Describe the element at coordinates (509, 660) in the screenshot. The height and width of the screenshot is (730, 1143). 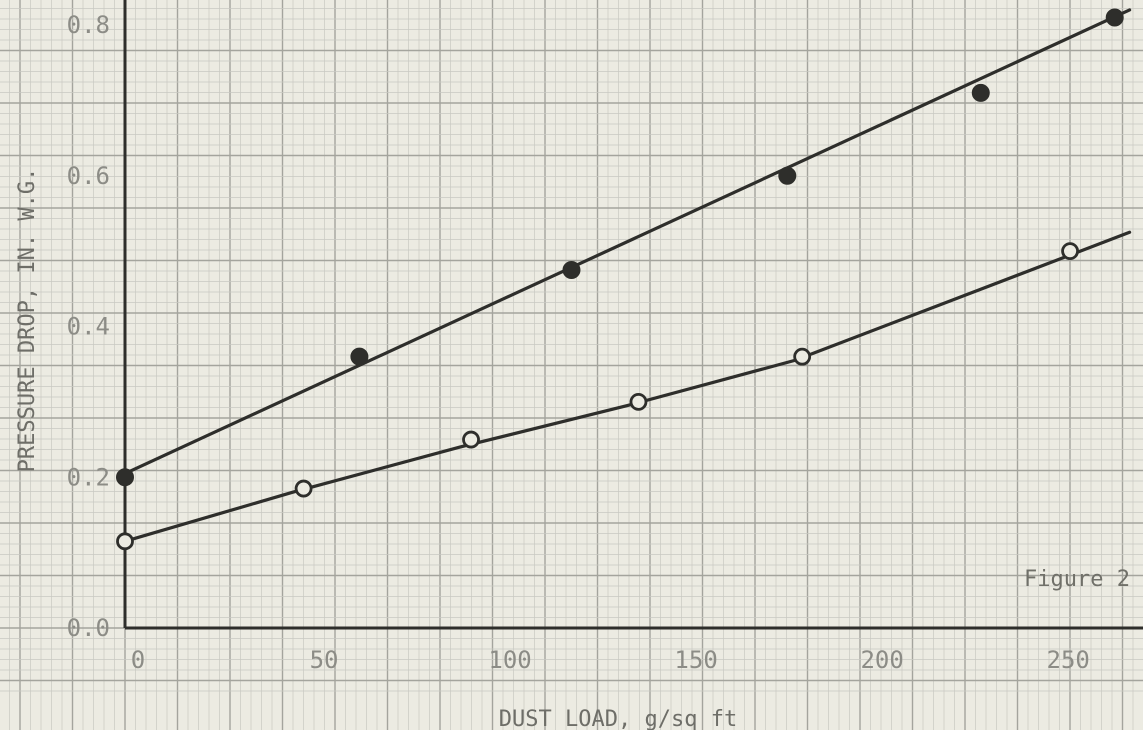
I see `x-tick-label: 100` at that location.